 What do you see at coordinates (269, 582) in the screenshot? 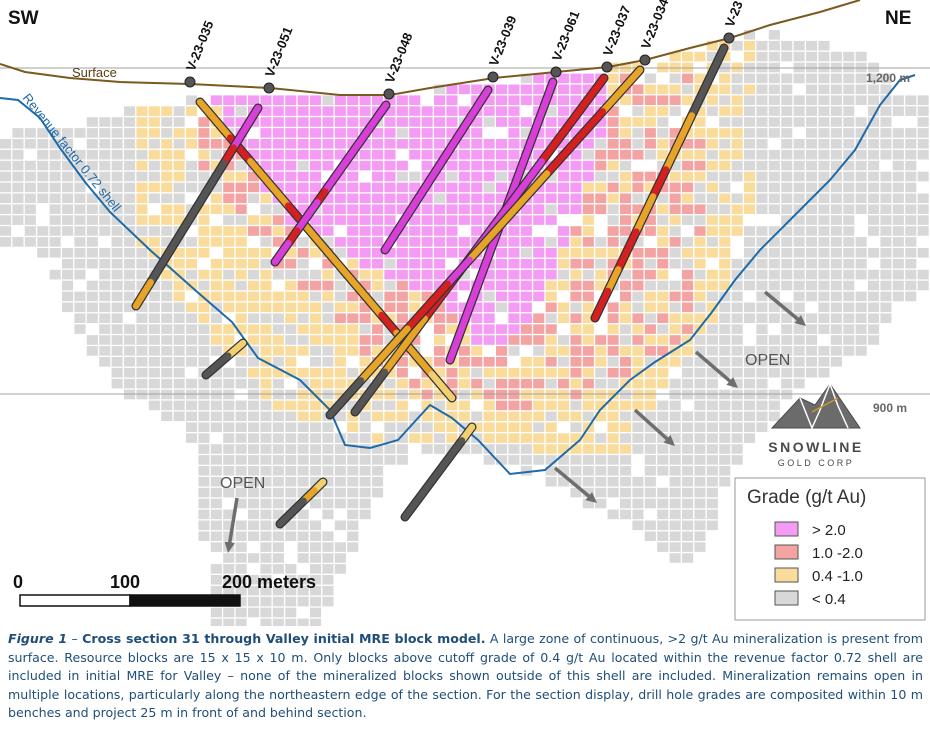
I see `scale-label-200: 200 meters` at bounding box center [269, 582].